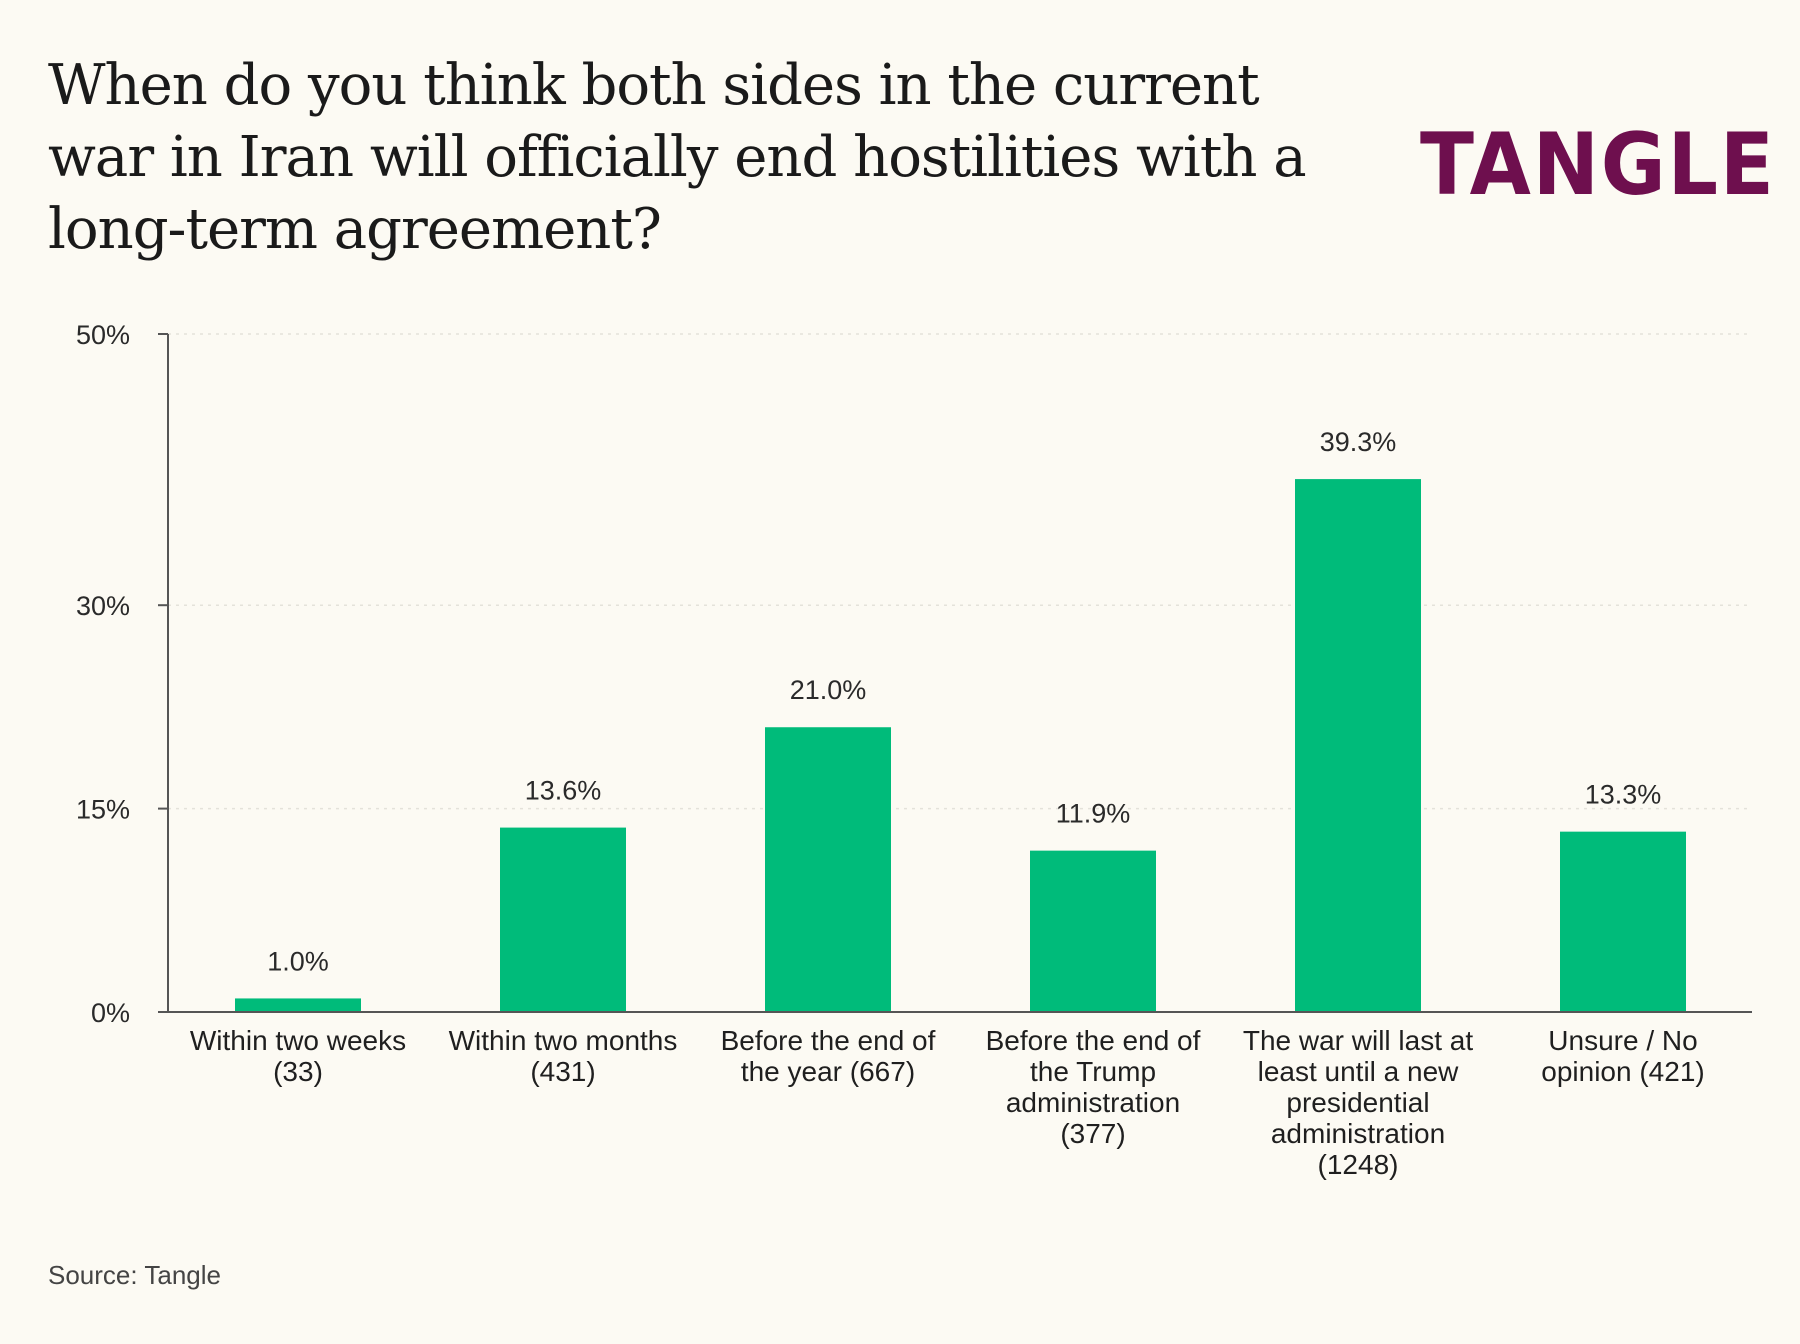  Describe the element at coordinates (563, 1056) in the screenshot. I see `x-category-label: Within two months (431)` at that location.